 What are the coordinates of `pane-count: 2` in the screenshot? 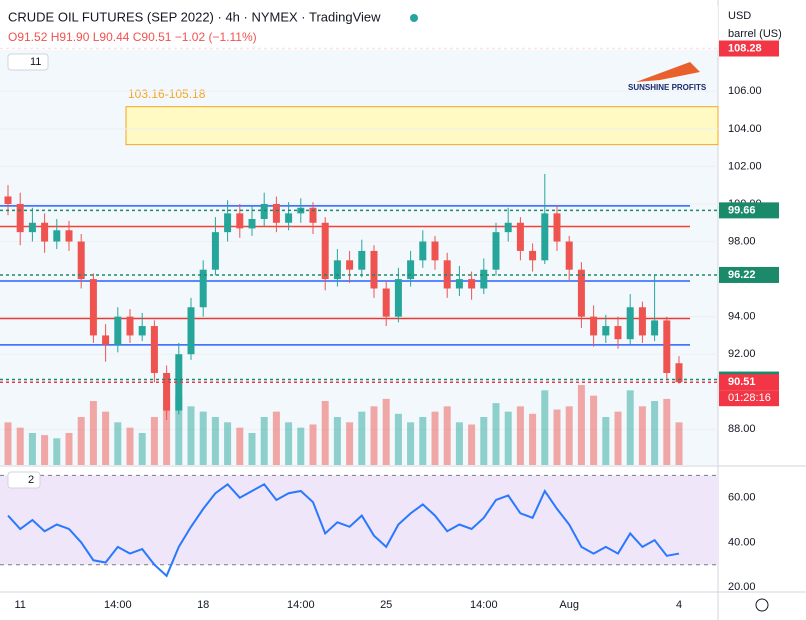 It's located at (31, 480).